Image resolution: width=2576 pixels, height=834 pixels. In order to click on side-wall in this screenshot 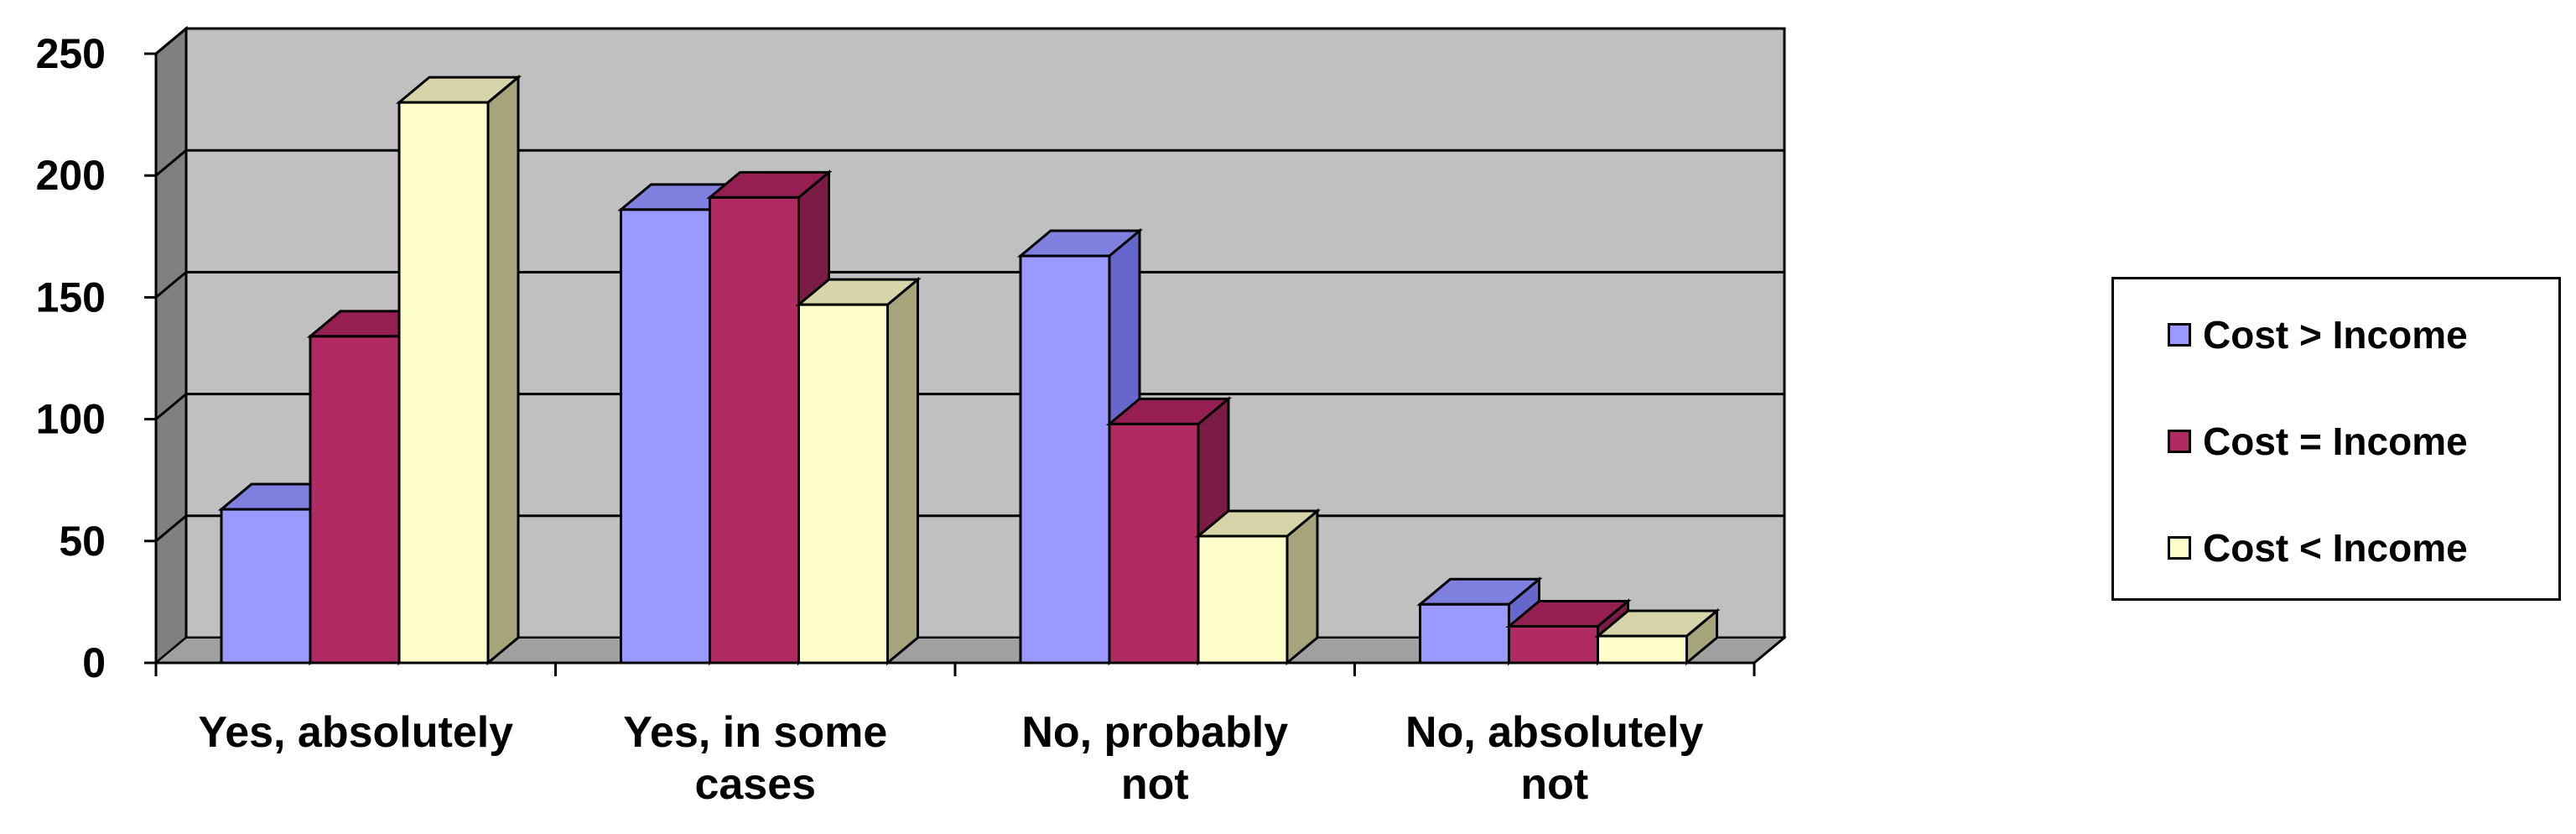, I will do `click(171, 345)`.